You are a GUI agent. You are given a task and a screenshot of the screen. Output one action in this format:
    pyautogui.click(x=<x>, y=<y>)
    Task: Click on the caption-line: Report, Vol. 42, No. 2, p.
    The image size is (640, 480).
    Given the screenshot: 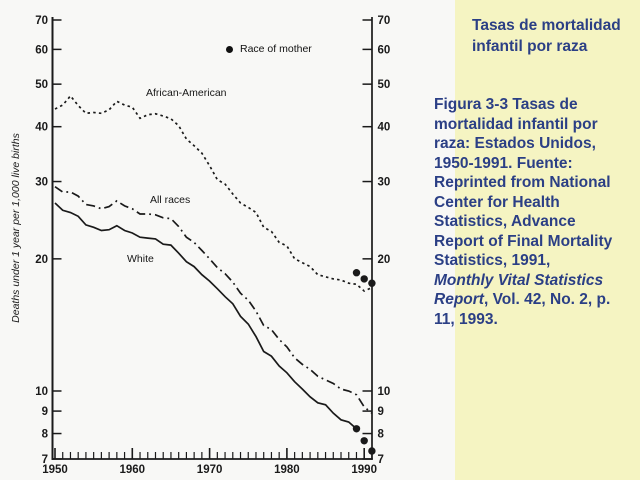 What is the action you would take?
    pyautogui.click(x=522, y=299)
    